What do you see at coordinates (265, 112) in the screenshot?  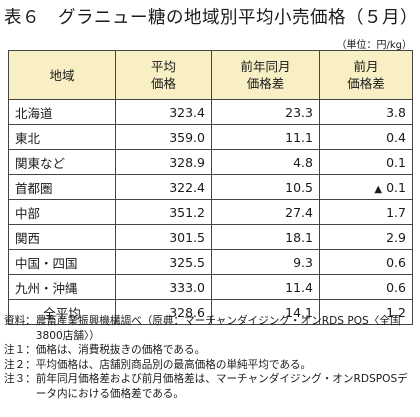 I see `cell-yoy-diff: 23.3` at bounding box center [265, 112].